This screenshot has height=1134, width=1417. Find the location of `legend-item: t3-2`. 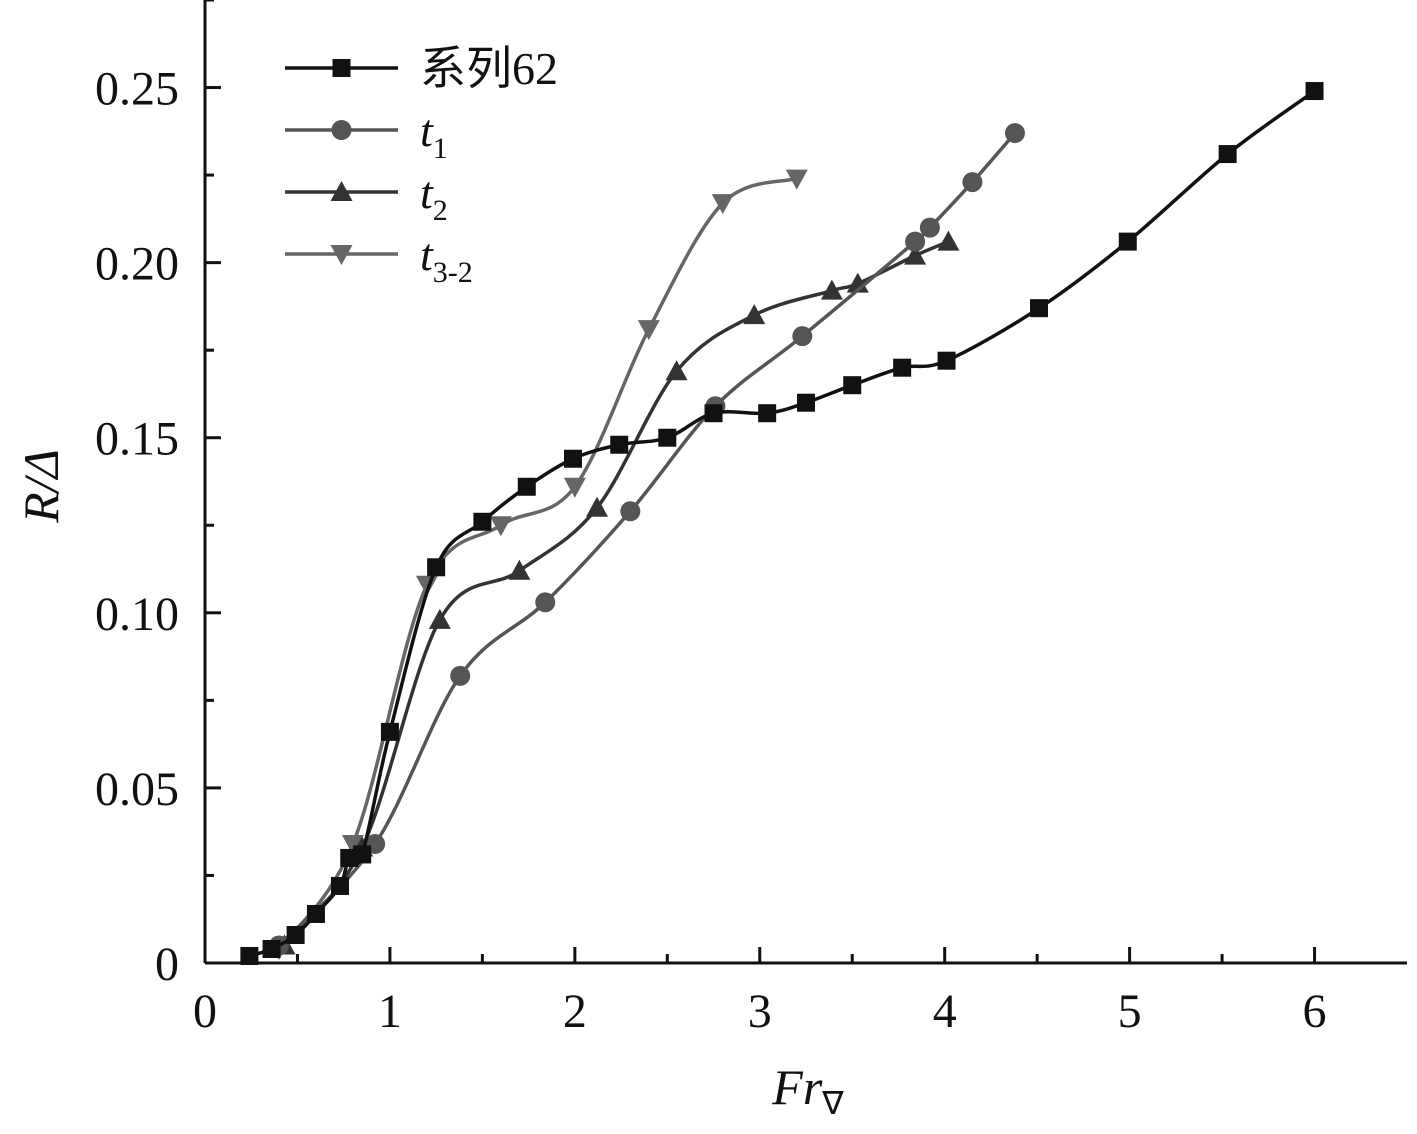

legend-item: t3-2 is located at coordinates (379, 259).